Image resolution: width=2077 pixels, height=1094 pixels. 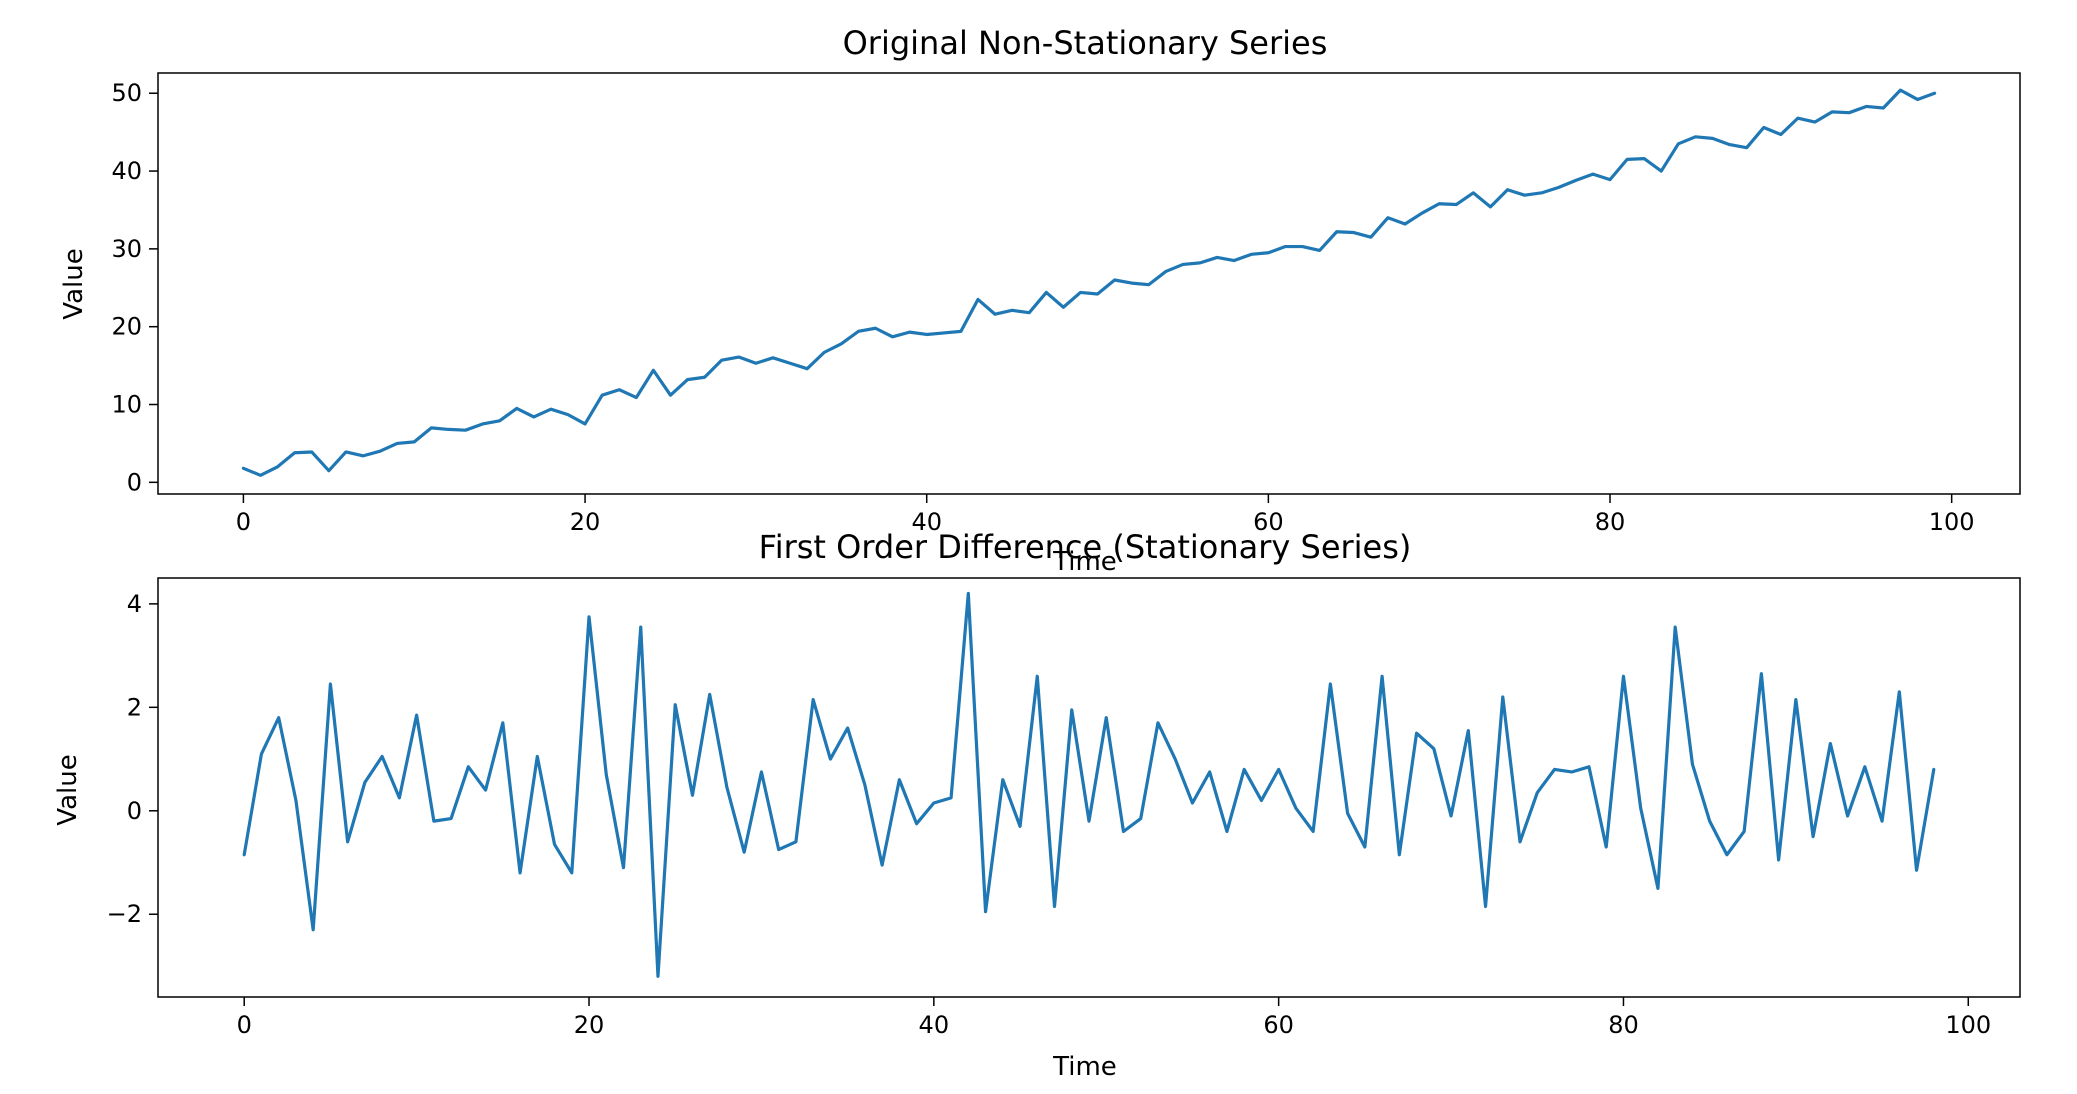 What do you see at coordinates (126, 249) in the screenshot?
I see `top-y-tick-label: 30` at bounding box center [126, 249].